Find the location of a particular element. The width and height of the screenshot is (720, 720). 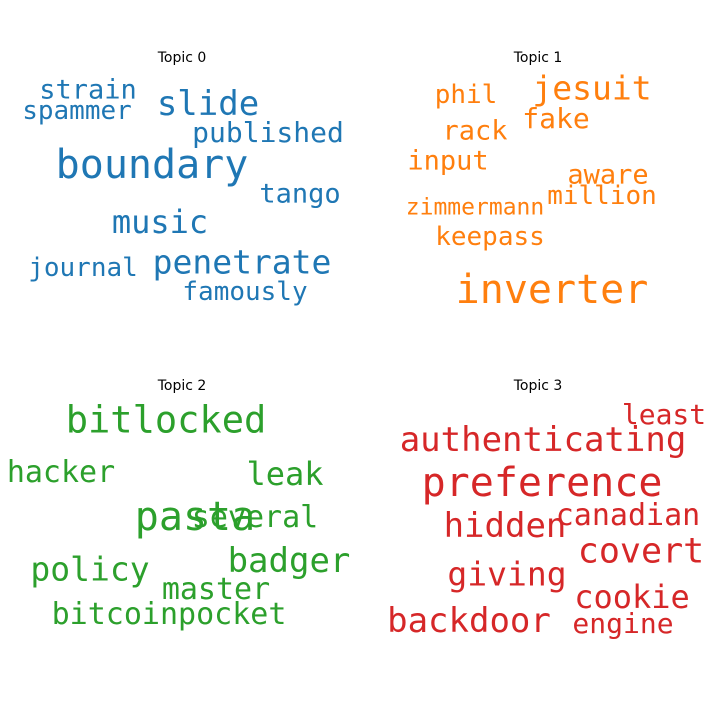

topic-2-word-bitlocked: bitlocked is located at coordinates (166, 420).